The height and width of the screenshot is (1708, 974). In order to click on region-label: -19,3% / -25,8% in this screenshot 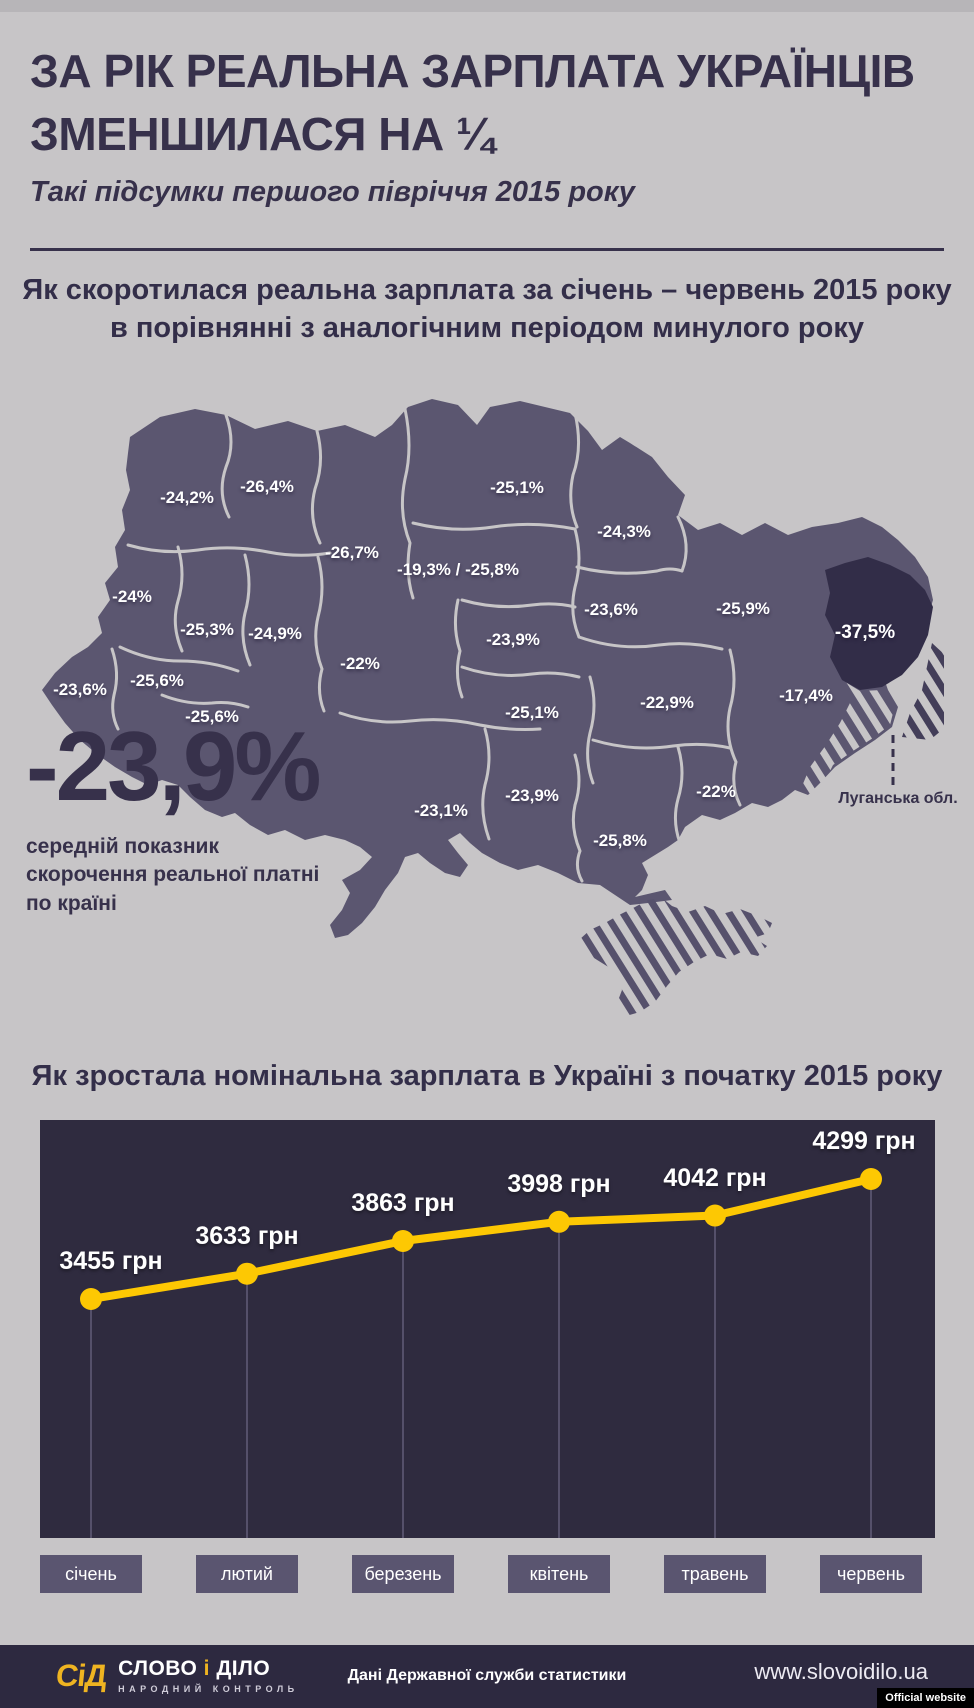, I will do `click(458, 569)`.